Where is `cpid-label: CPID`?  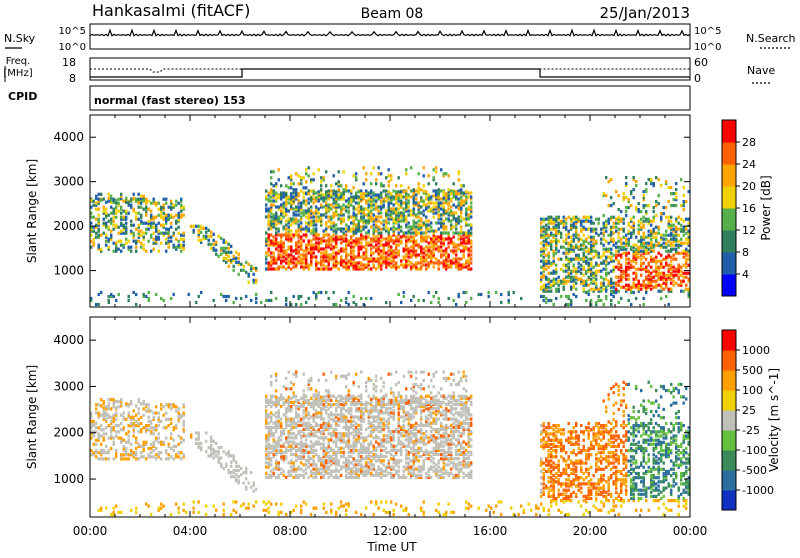 cpid-label: CPID is located at coordinates (22, 96).